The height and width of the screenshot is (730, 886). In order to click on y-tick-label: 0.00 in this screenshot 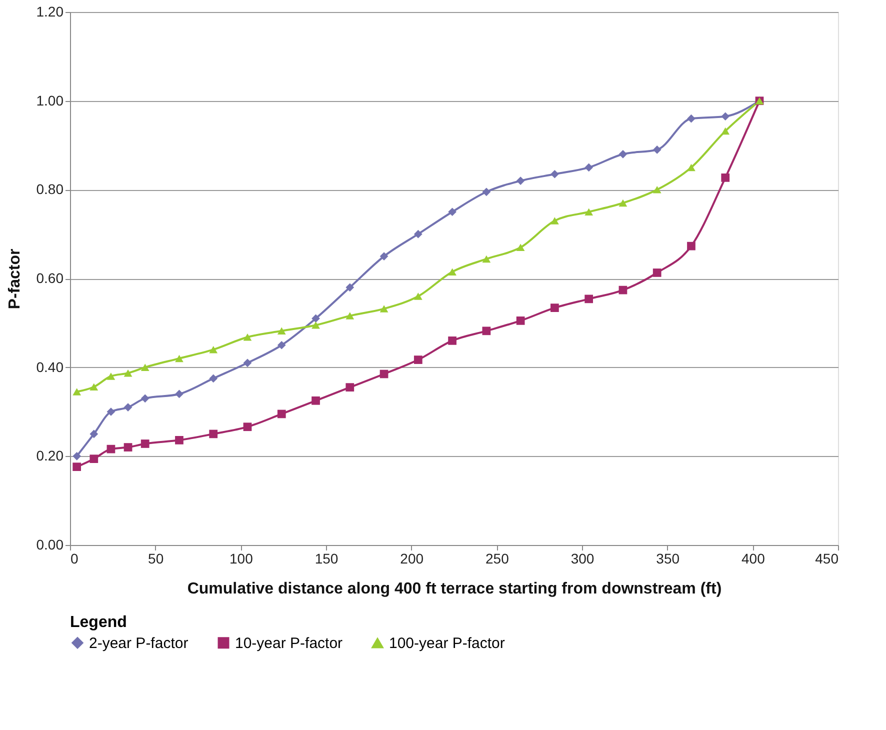, I will do `click(50, 544)`.